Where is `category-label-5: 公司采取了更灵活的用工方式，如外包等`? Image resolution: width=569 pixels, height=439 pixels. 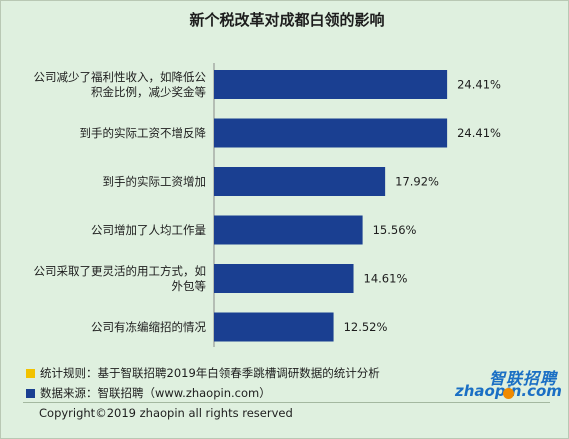
category-label-5: 公司采取了更灵活的用工方式，如外包等 is located at coordinates (120, 278).